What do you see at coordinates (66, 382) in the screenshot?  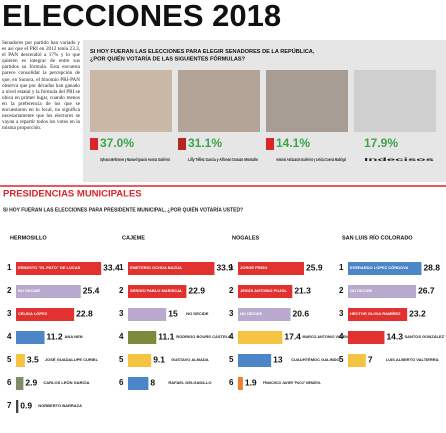 I see `candidate-name: CARLOS LEÓN GARCÍA` at bounding box center [66, 382].